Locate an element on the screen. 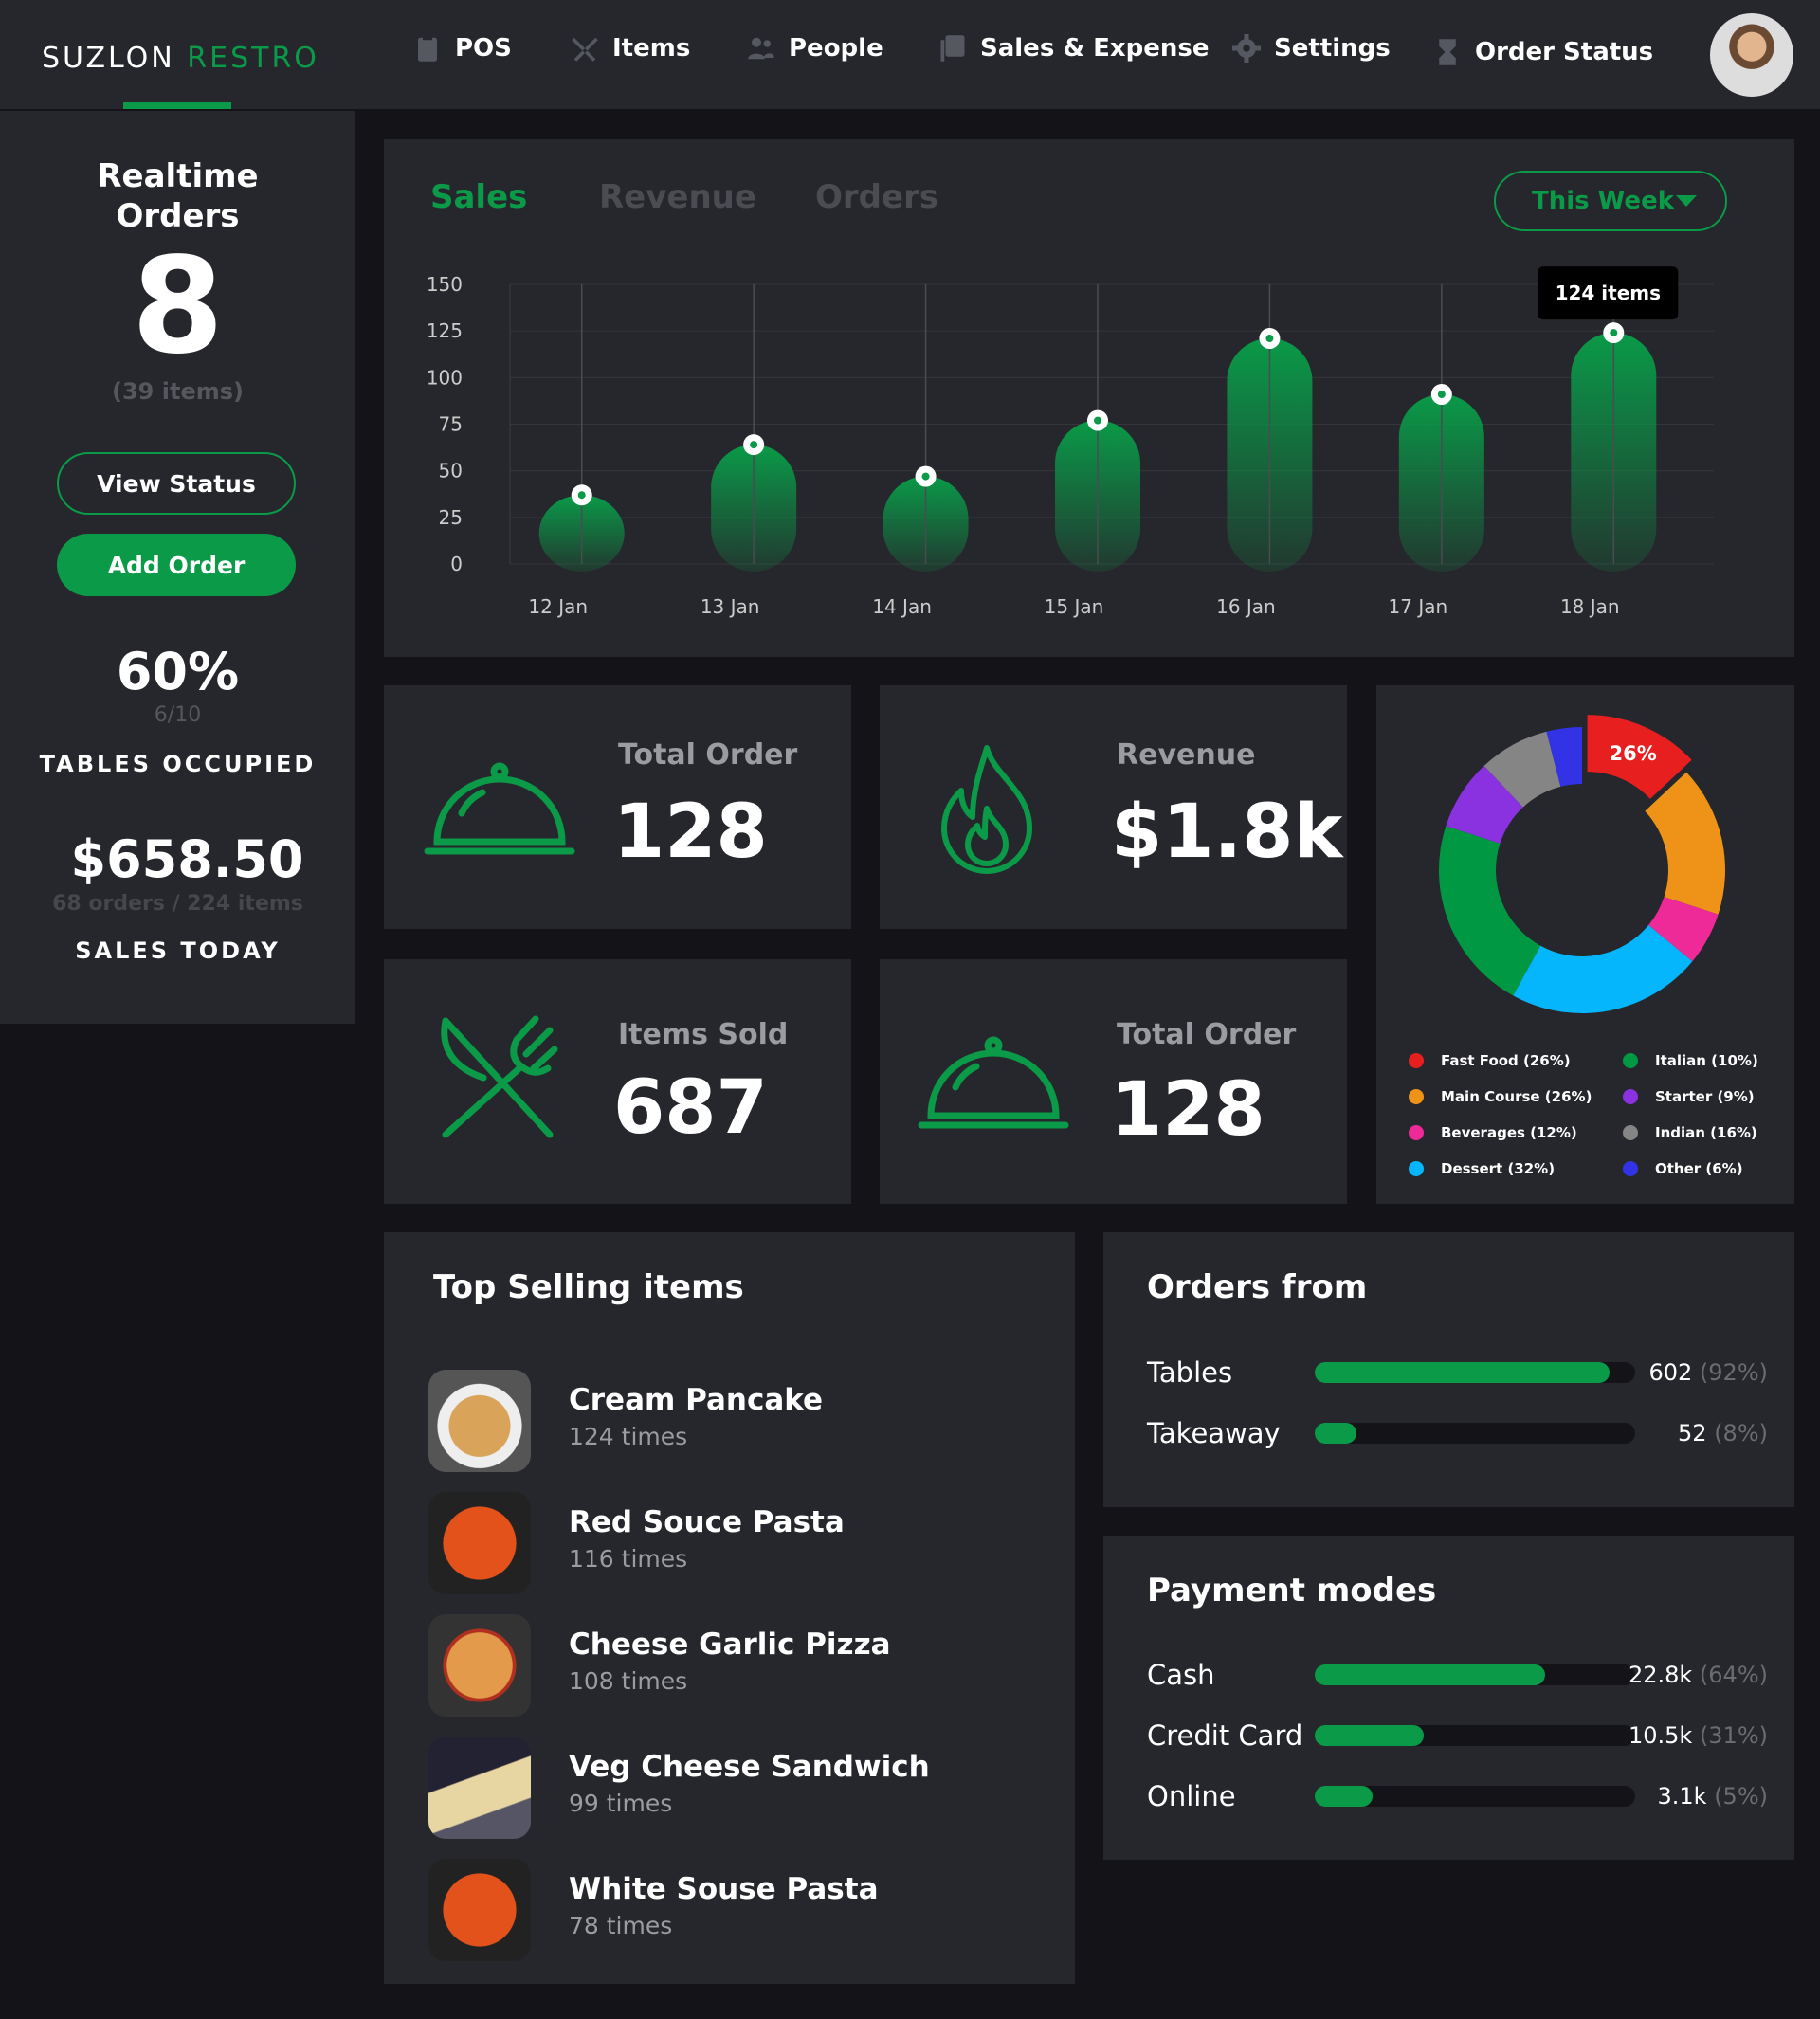 This screenshot has width=1820, height=2019. nav-label: Sales & Expense is located at coordinates (1095, 48).